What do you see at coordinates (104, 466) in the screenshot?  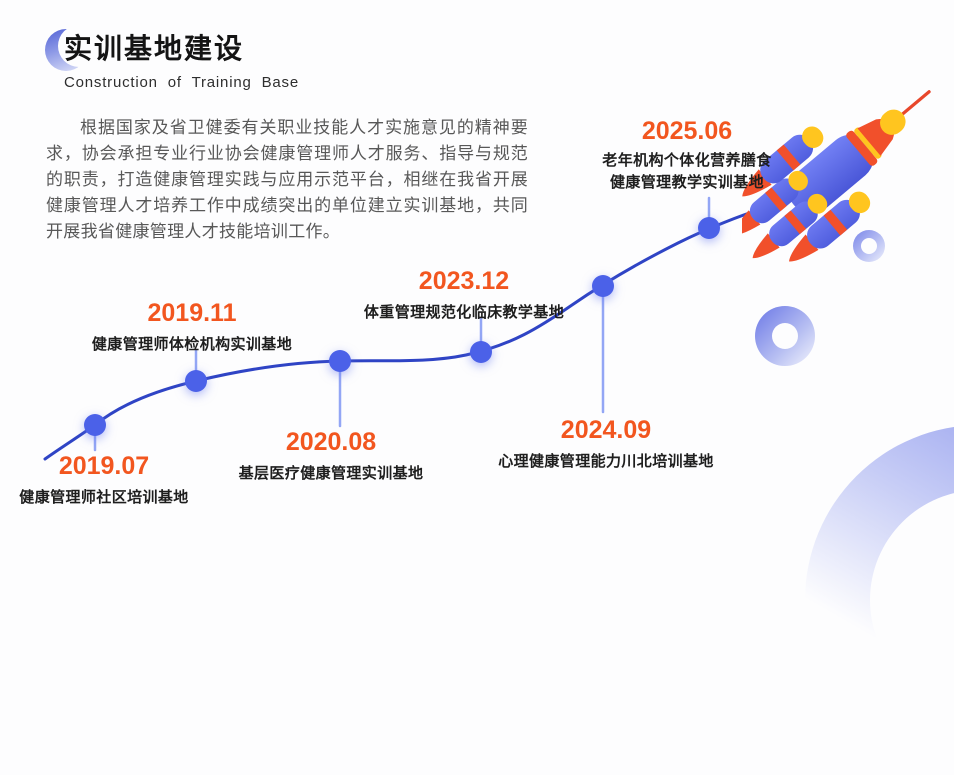 I see `milestone-date: 2019.07` at bounding box center [104, 466].